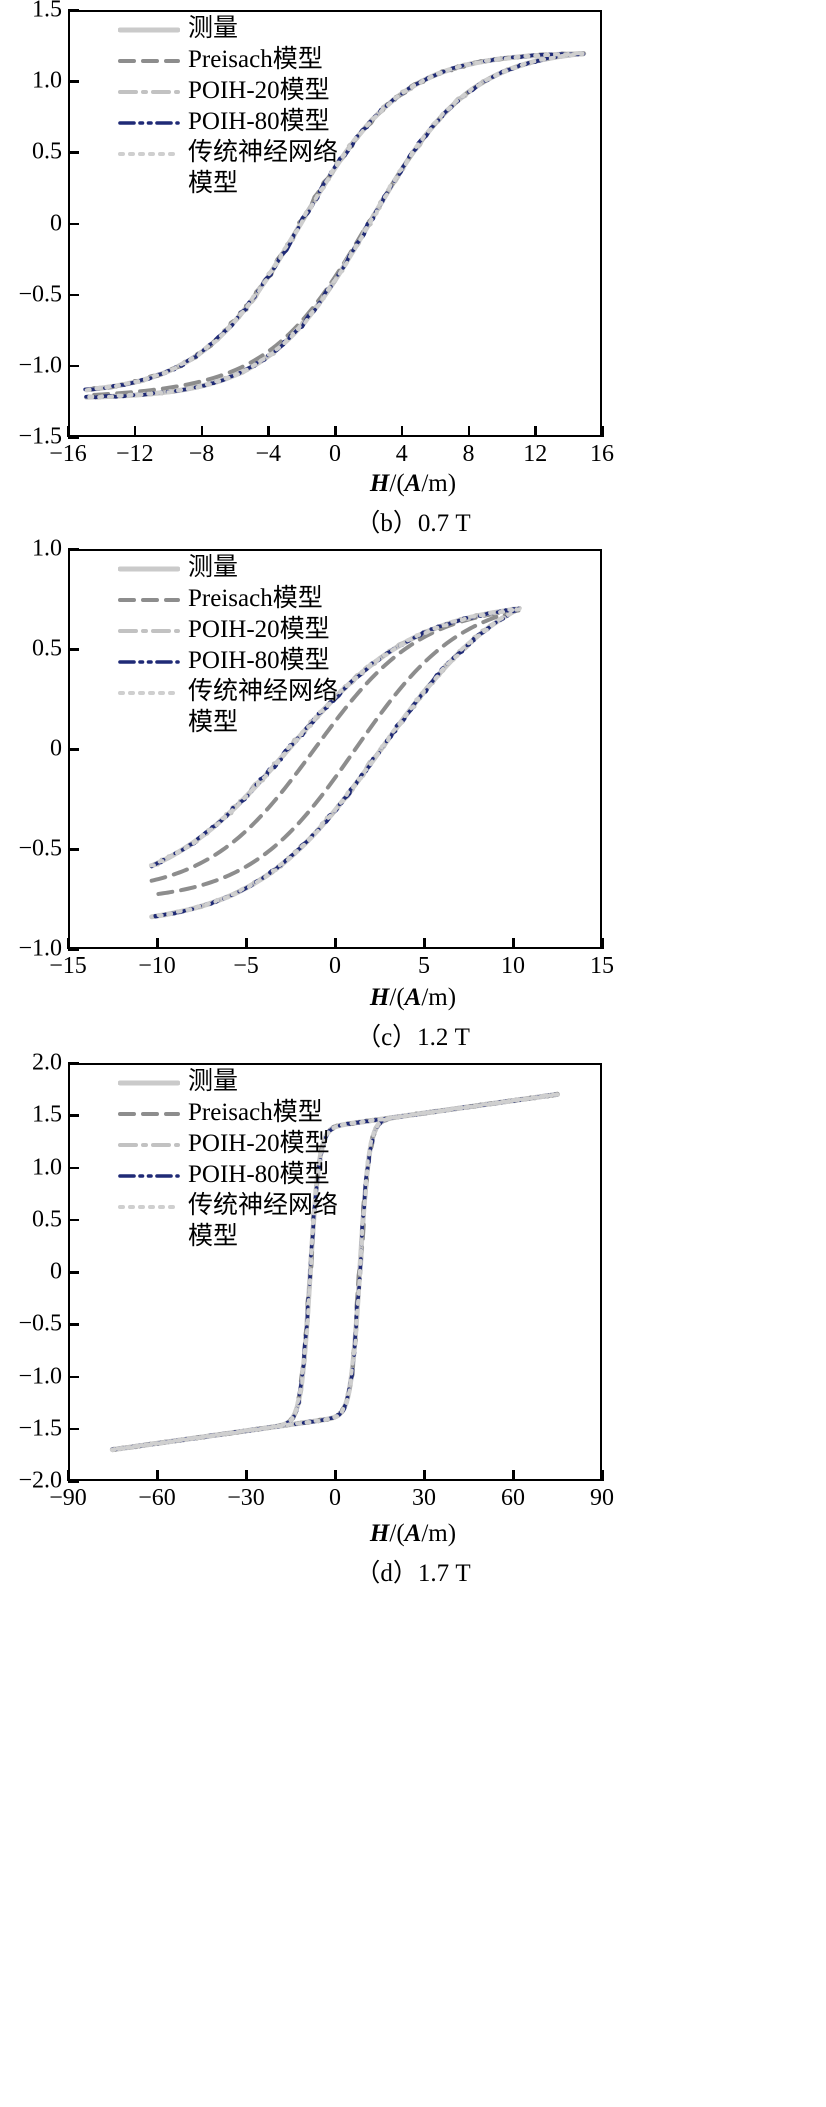 The height and width of the screenshot is (2107, 826). Describe the element at coordinates (47, 1062) in the screenshot. I see `y-tick-label: 2.0` at that location.